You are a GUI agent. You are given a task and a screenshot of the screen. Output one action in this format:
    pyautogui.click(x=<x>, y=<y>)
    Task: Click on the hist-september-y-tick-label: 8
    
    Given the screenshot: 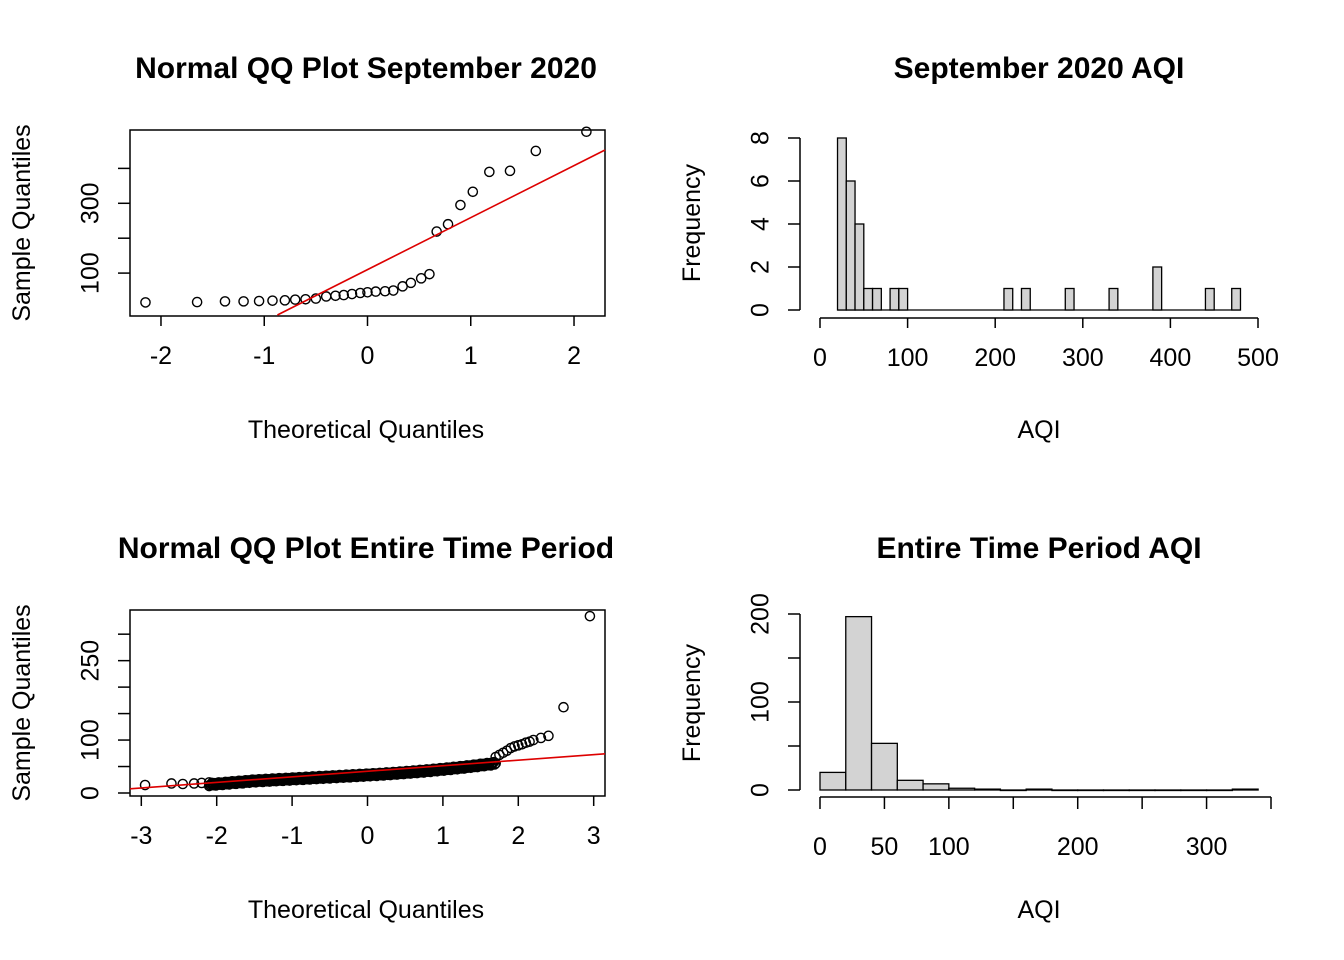 What is the action you would take?
    pyautogui.click(x=761, y=138)
    